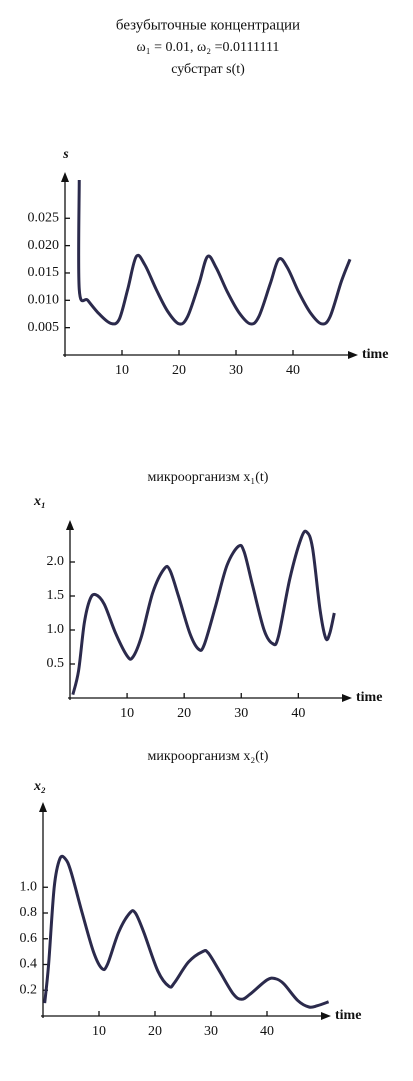 This screenshot has width=413, height=1081. I want to click on y-tick-label: 0.5, so click(56, 663).